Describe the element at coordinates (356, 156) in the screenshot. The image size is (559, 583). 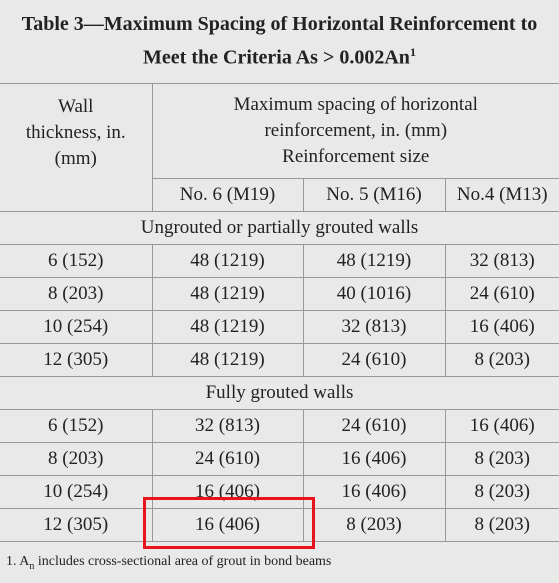
I see `size-heading: Reinforcement size` at that location.